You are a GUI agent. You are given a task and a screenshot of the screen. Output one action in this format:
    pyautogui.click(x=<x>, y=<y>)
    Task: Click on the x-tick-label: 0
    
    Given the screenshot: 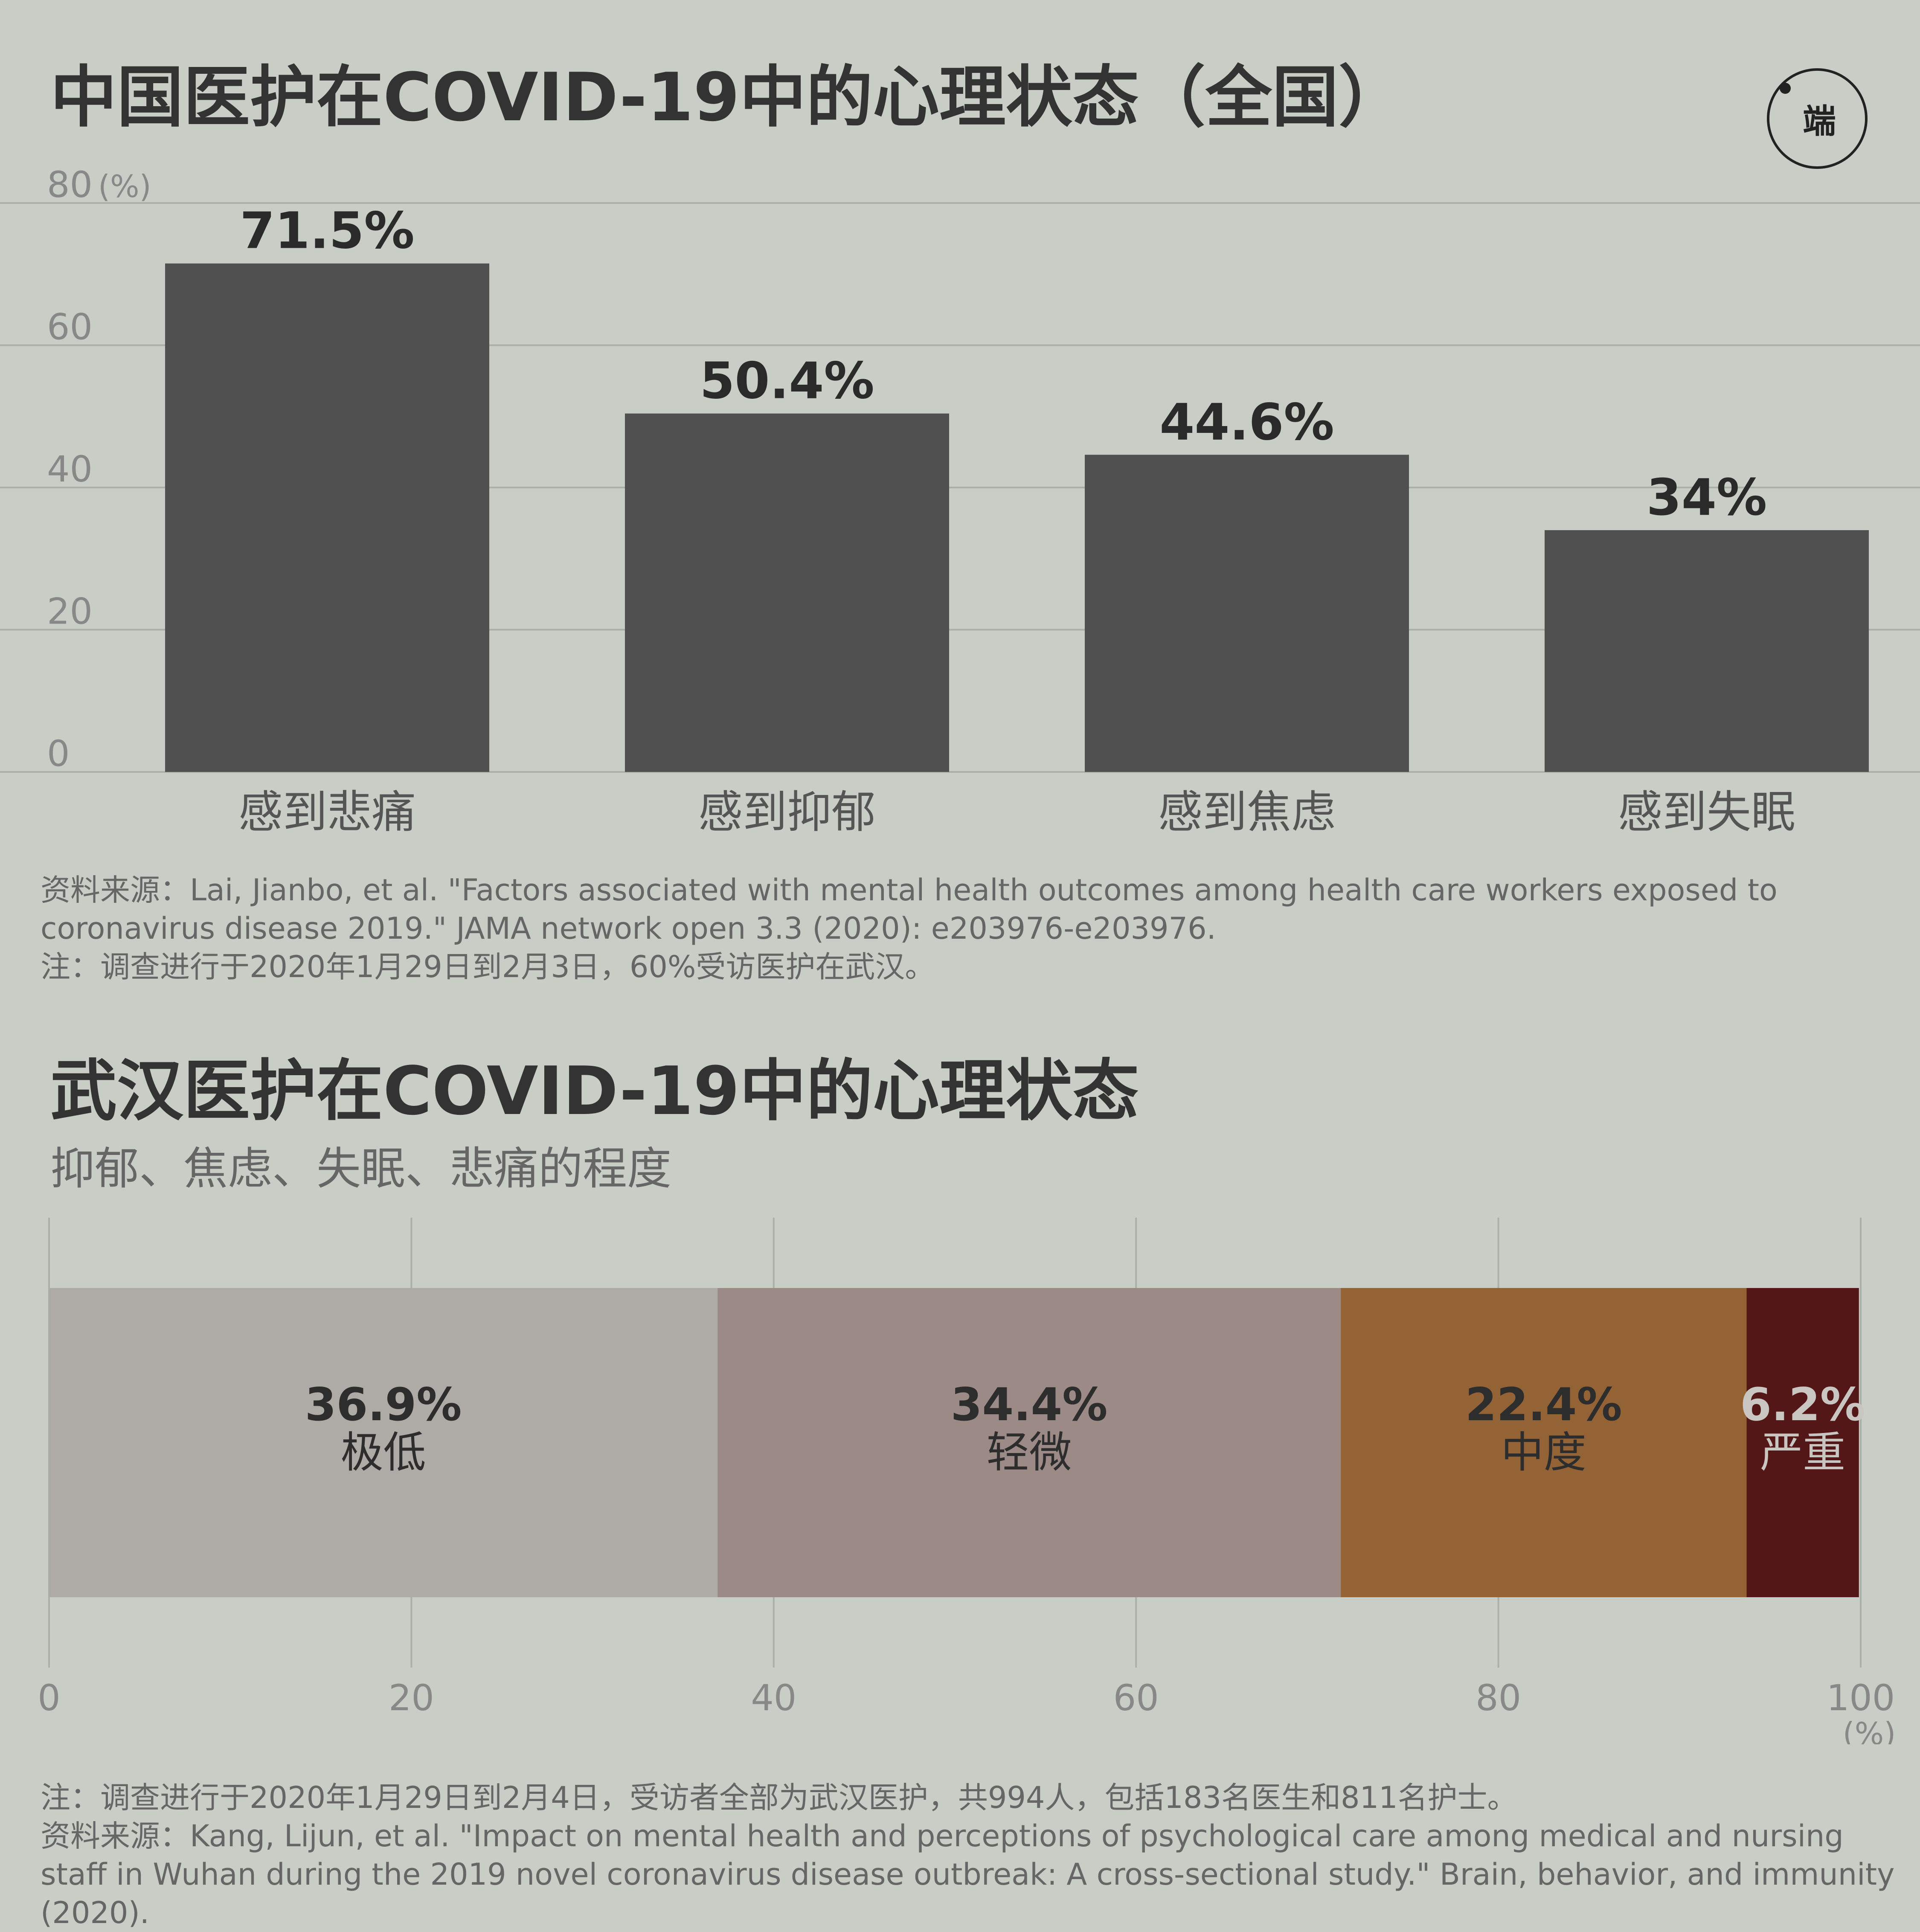 What is the action you would take?
    pyautogui.click(x=49, y=1698)
    